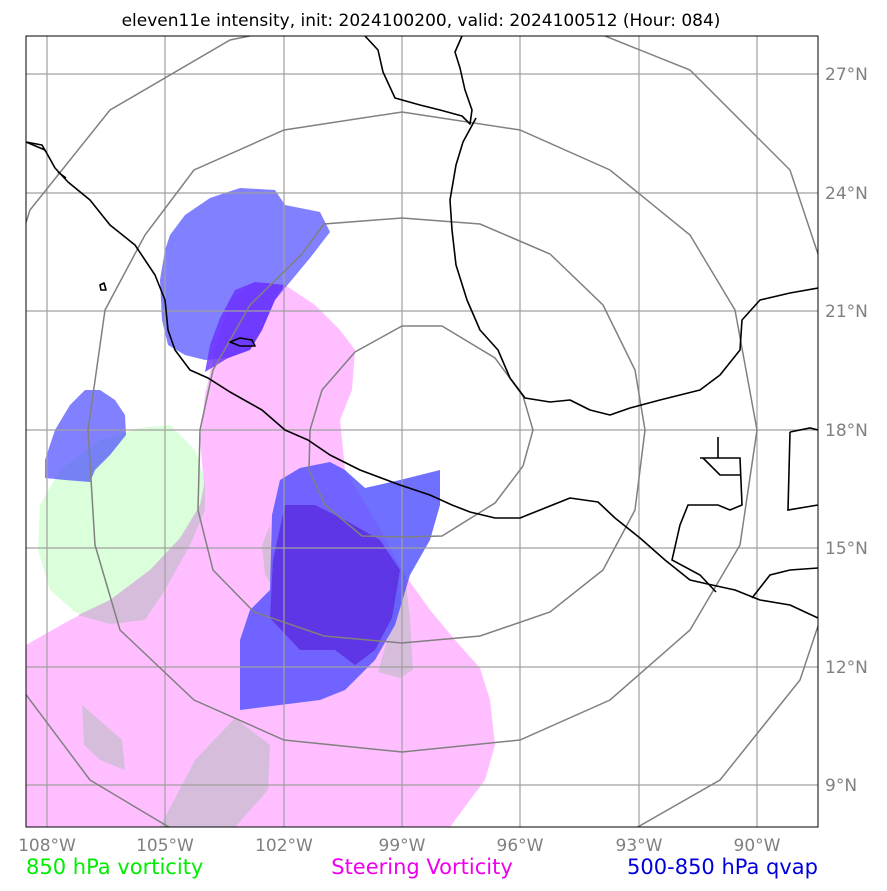 The height and width of the screenshot is (891, 887). I want to click on lon-tick-label: 96°W, so click(520, 846).